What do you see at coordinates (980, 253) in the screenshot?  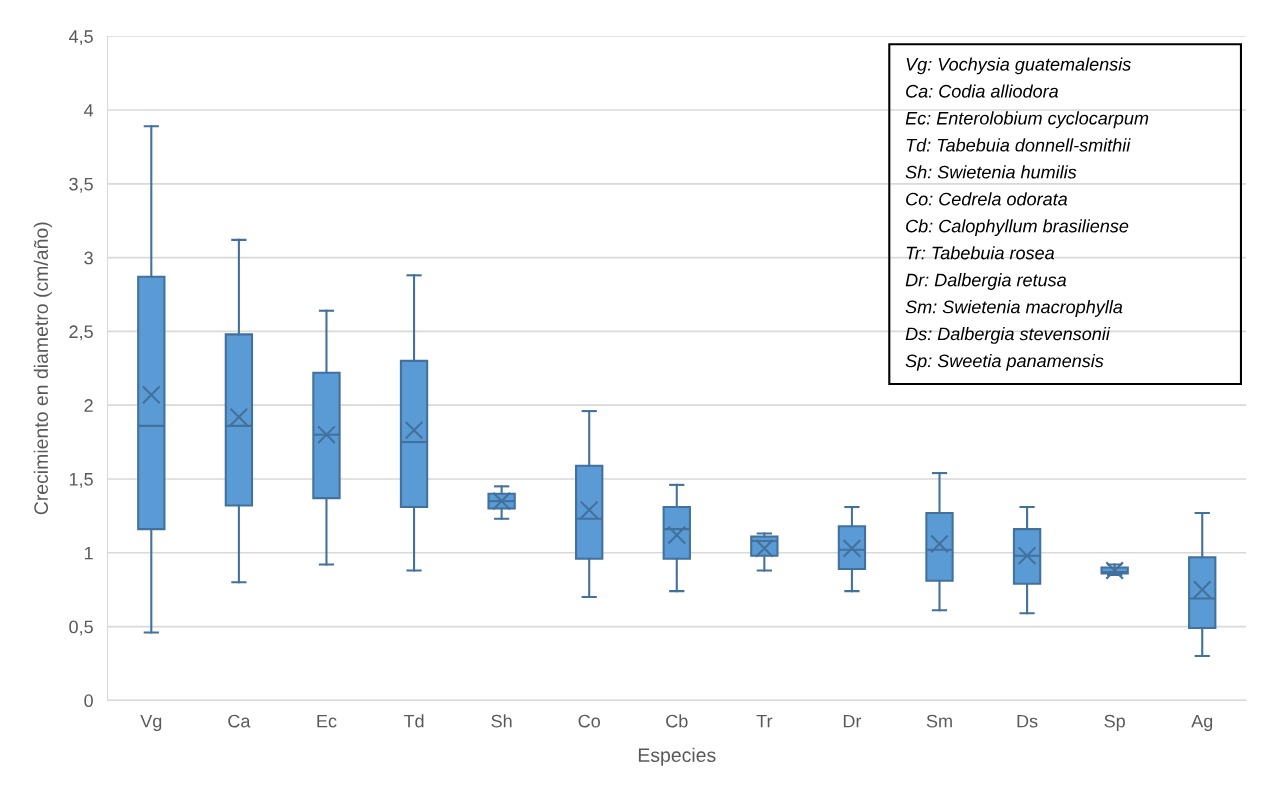 I see `annotation: Tr: Tabebuia rosea` at bounding box center [980, 253].